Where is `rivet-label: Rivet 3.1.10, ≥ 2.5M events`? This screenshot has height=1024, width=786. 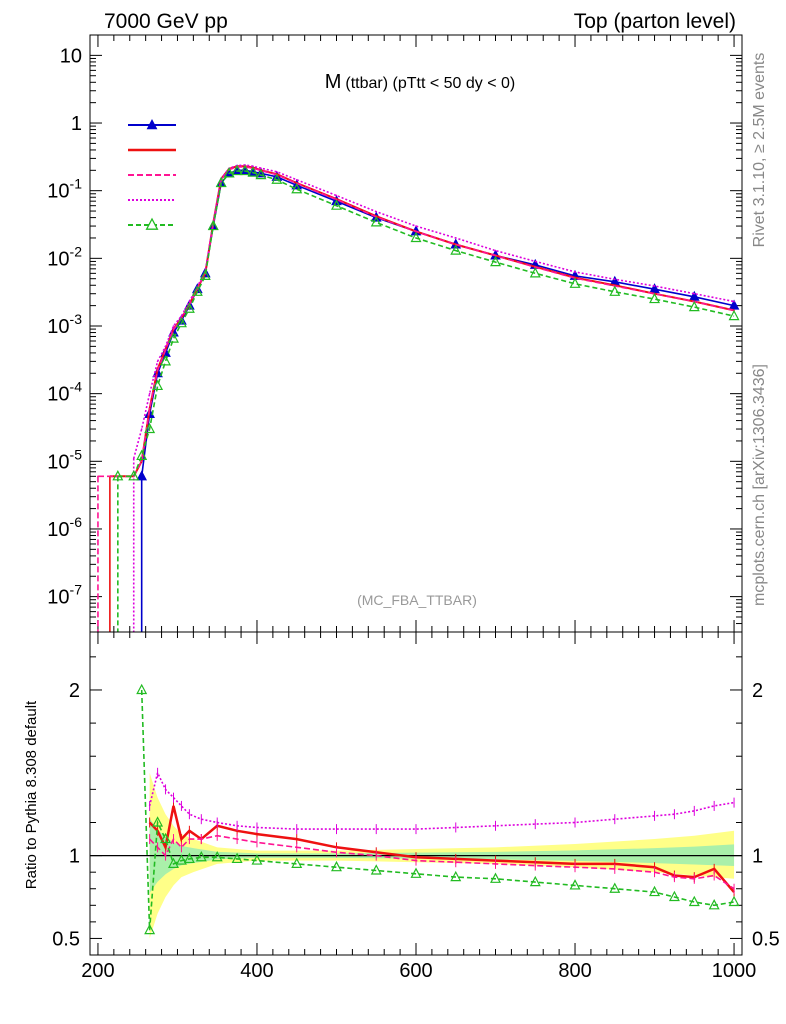
rivet-label: Rivet 3.1.10, ≥ 2.5M events is located at coordinates (759, 150).